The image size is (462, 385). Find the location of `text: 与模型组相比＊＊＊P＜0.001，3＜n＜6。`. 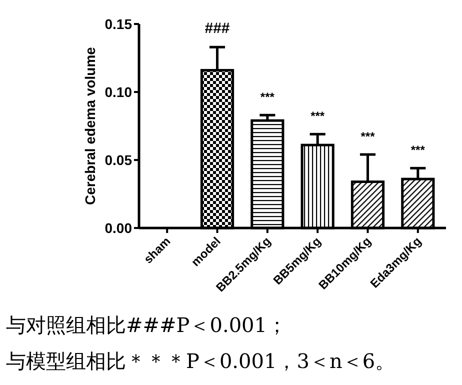

text: 与模型组相比＊＊＊P＜0.001，3＜n＜6。 is located at coordinates (201, 361).